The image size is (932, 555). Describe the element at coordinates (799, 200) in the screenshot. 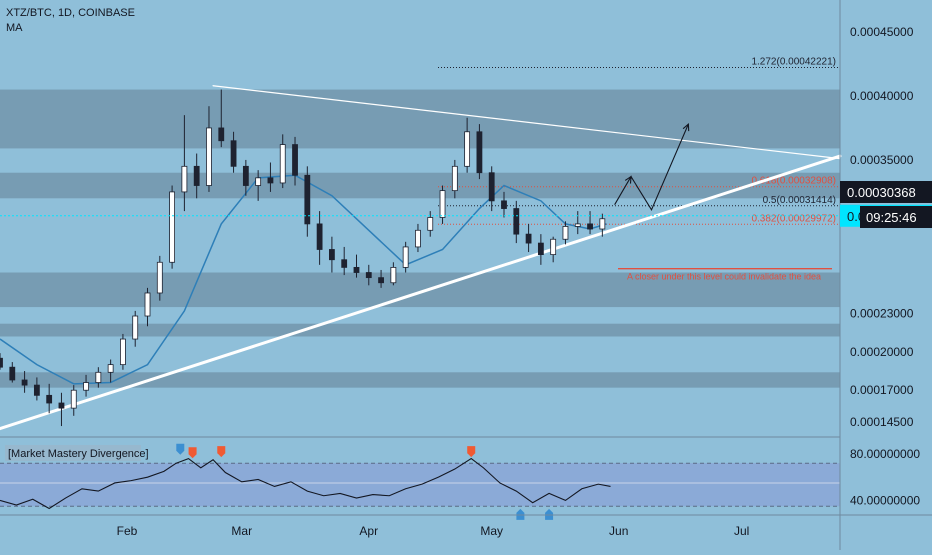

I see `fib-level-label: 0.5(0.00031414)` at that location.